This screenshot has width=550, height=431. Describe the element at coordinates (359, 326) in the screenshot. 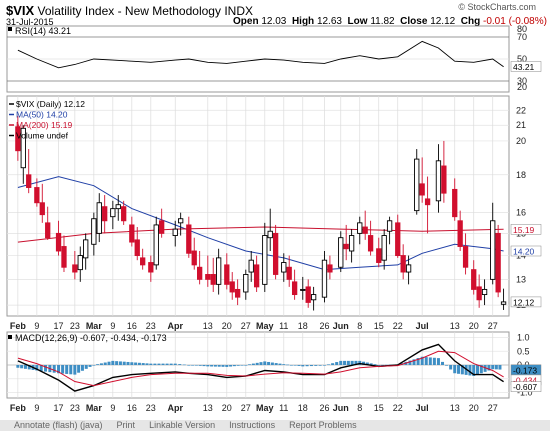

I see `price-x-tick-label: 8` at that location.